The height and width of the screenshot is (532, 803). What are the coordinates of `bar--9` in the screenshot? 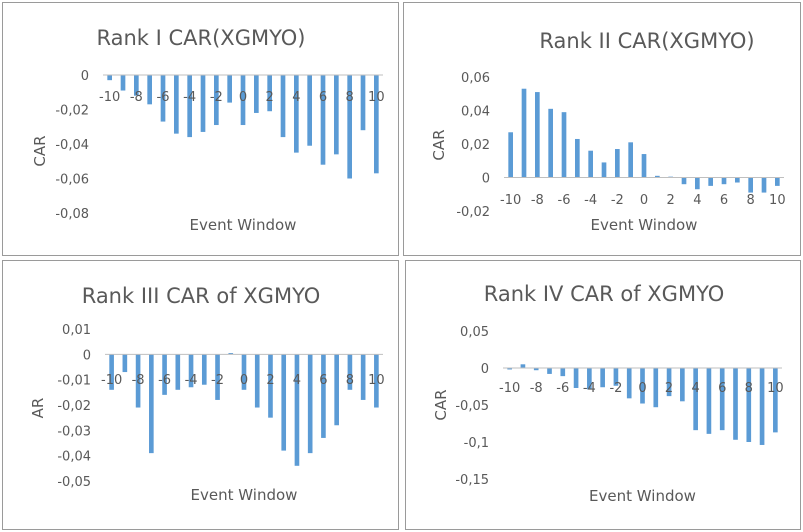 It's located at (523, 366).